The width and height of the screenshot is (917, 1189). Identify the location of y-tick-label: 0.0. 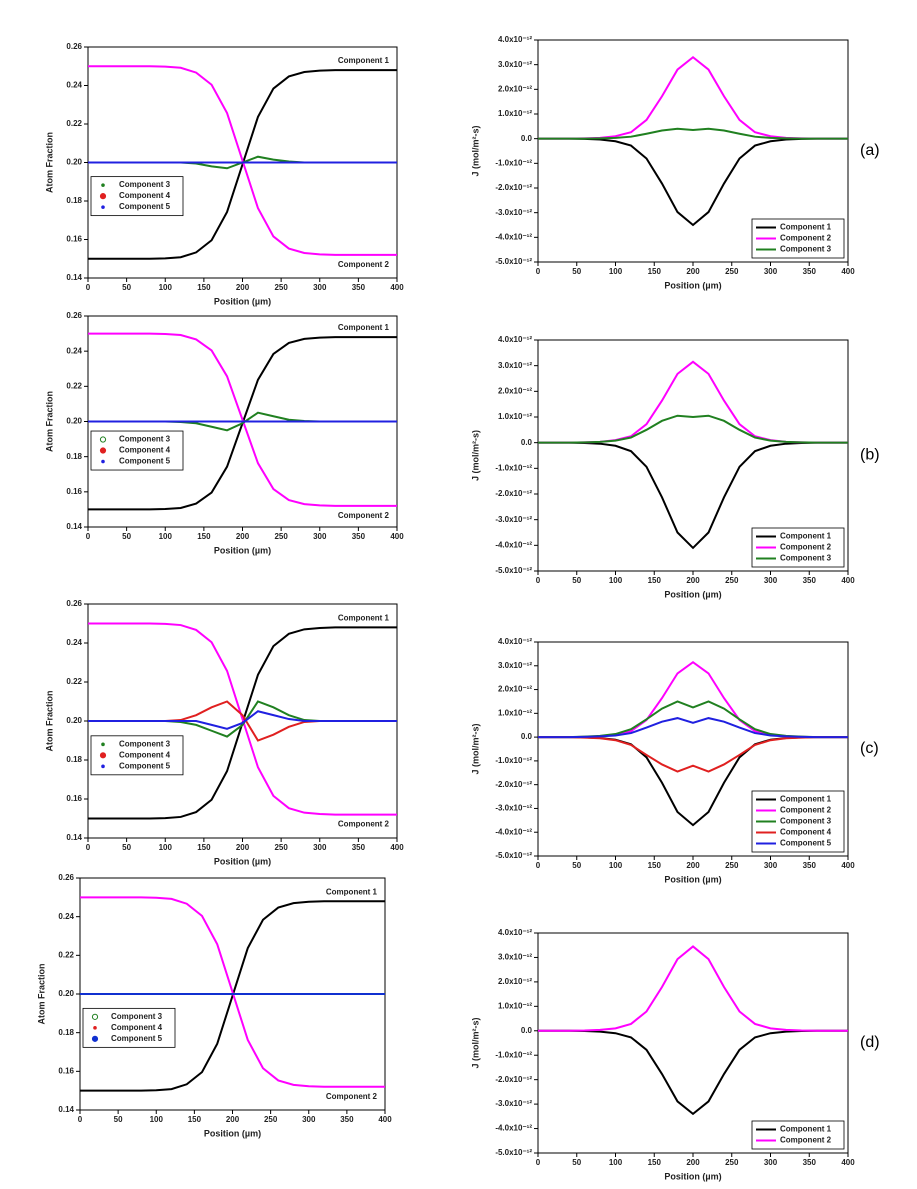
(527, 736).